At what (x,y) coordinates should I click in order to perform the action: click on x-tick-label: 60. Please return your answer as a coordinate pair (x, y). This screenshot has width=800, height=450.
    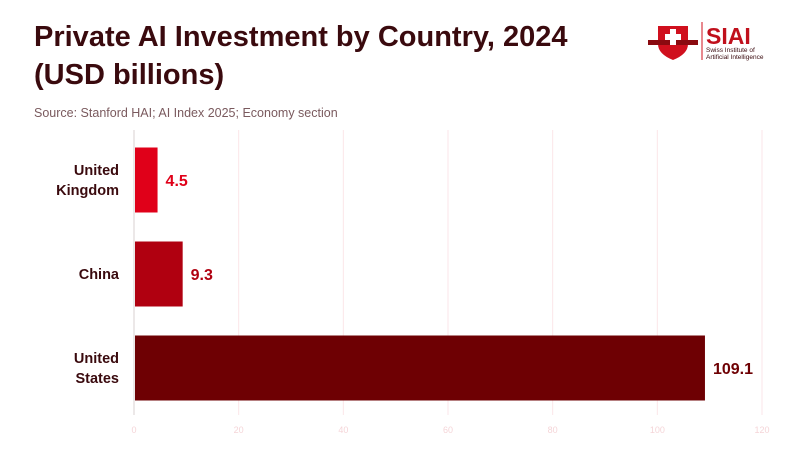
    Looking at the image, I should click on (448, 430).